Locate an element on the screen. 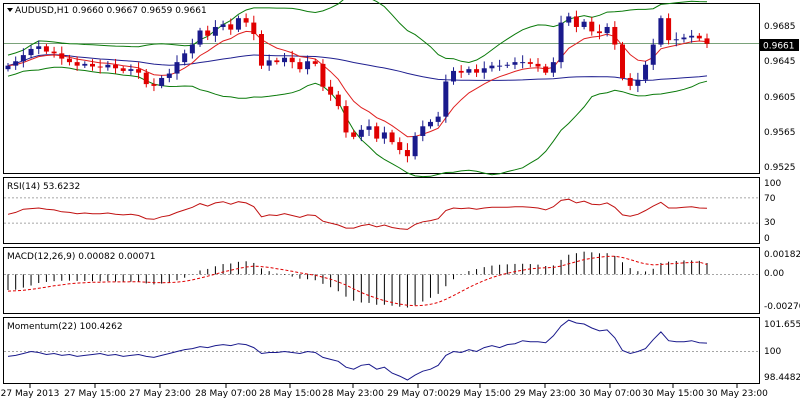 Image resolution: width=800 pixels, height=400 pixels. momentum-tick-label: 100 is located at coordinates (772, 352).